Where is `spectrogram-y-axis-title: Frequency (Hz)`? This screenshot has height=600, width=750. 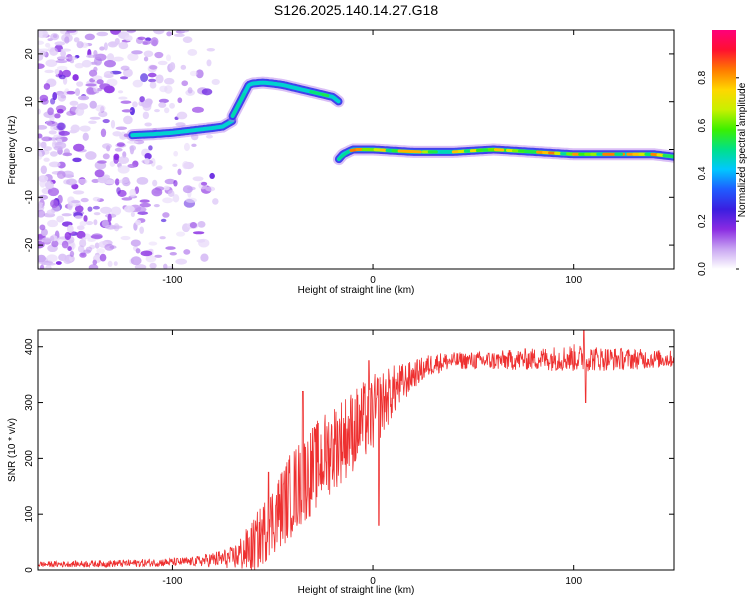
spectrogram-y-axis-title: Frequency (Hz) is located at coordinates (12, 150).